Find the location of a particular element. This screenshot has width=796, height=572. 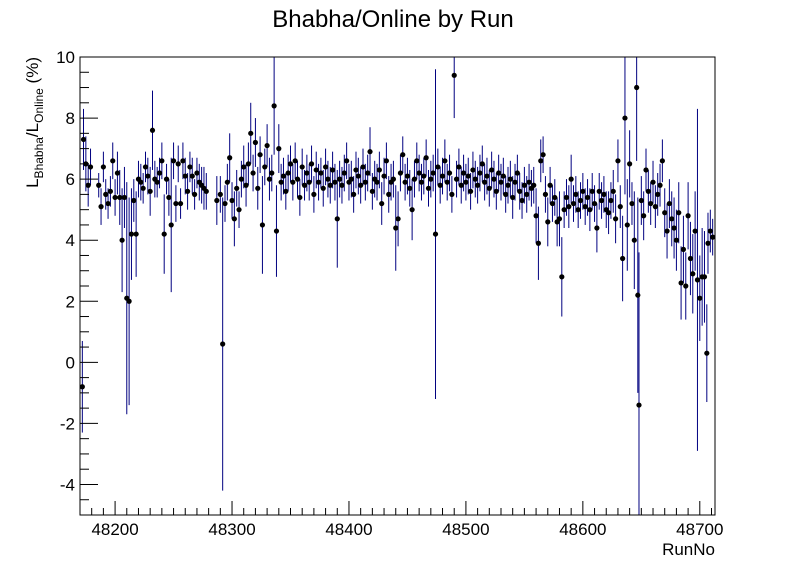

y-tick-label: -4 is located at coordinates (67, 484).